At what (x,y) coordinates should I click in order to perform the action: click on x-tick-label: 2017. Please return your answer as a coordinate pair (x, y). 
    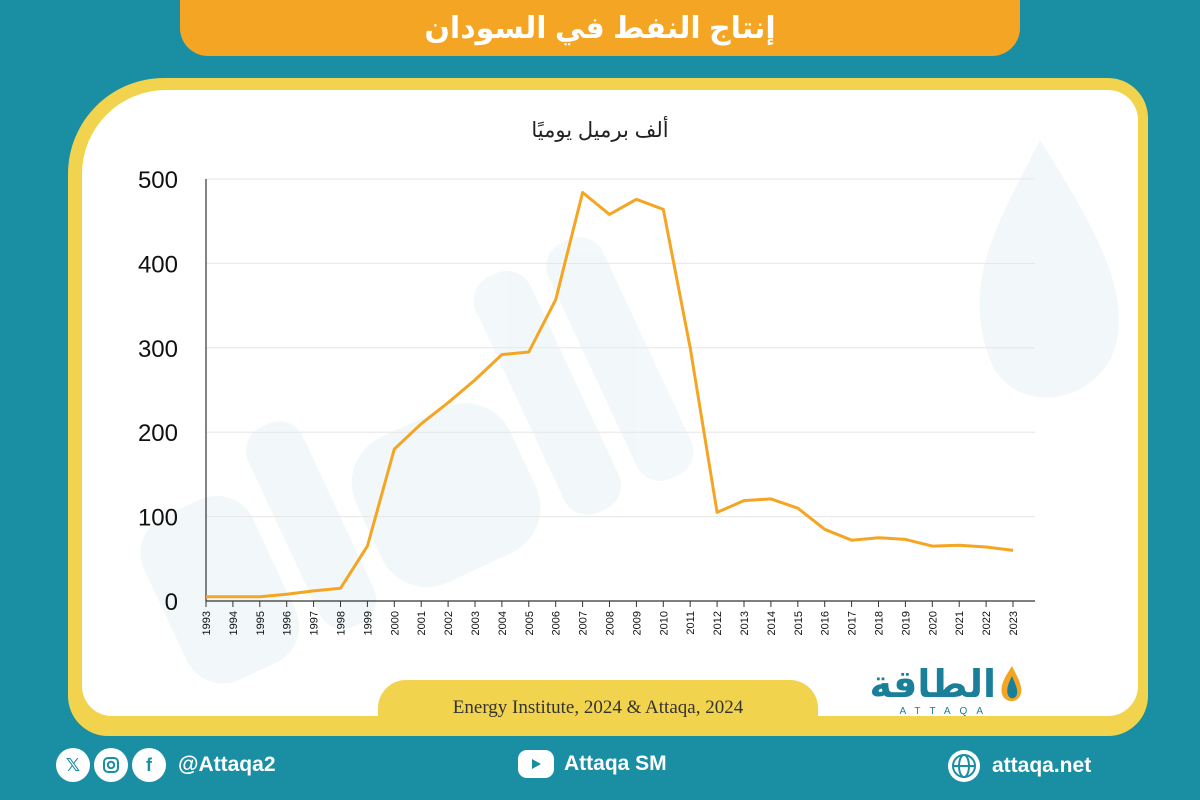
    Looking at the image, I should click on (853, 623).